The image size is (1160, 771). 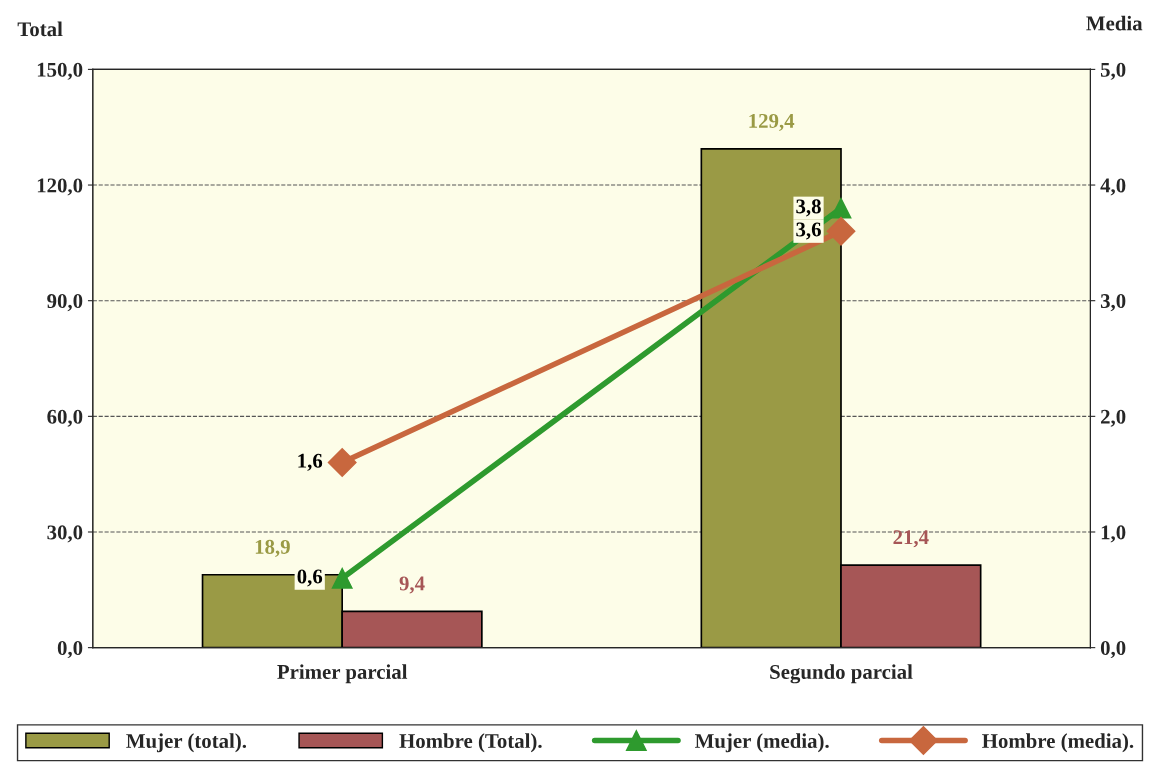 I want to click on y-tick-label: 30,0, so click(x=65, y=534).